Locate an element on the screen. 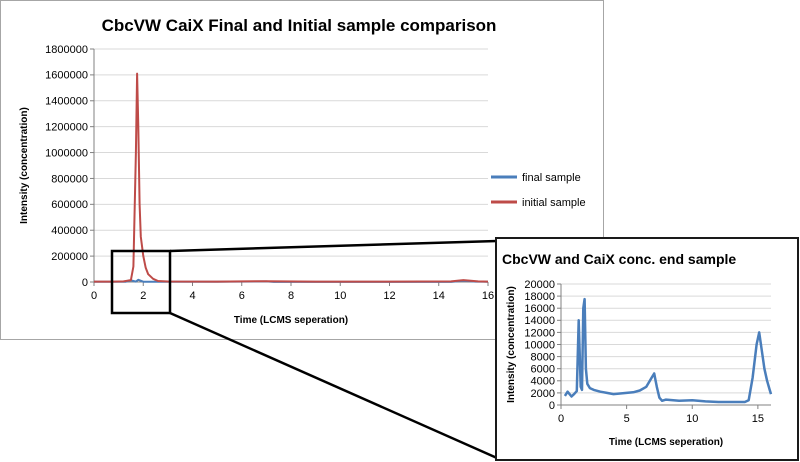 This screenshot has width=800, height=462. x-tick-label: 15 is located at coordinates (758, 419).